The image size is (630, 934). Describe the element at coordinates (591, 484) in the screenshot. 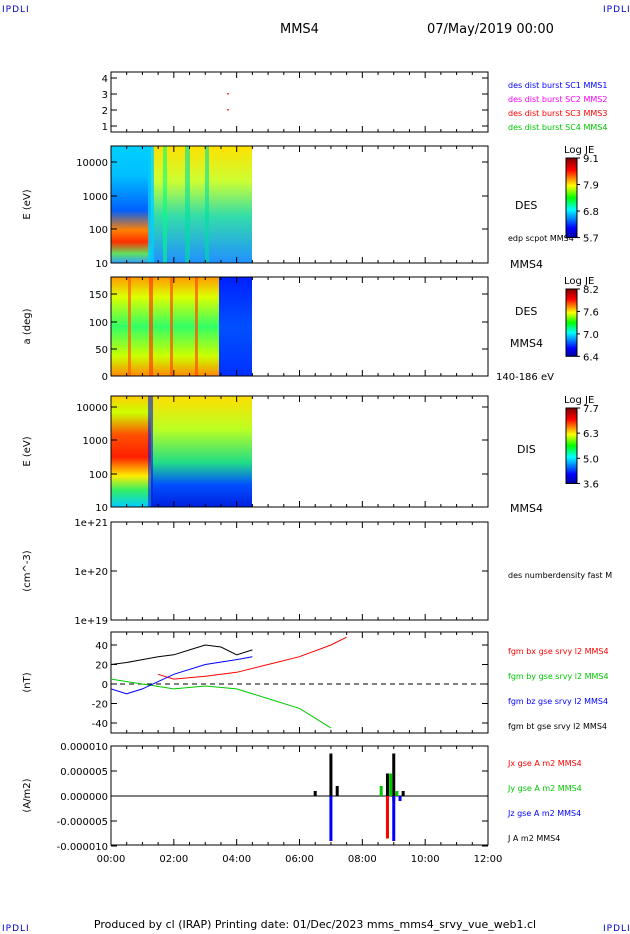

I see `panel4-colorbar-tick-label: 3.6` at that location.